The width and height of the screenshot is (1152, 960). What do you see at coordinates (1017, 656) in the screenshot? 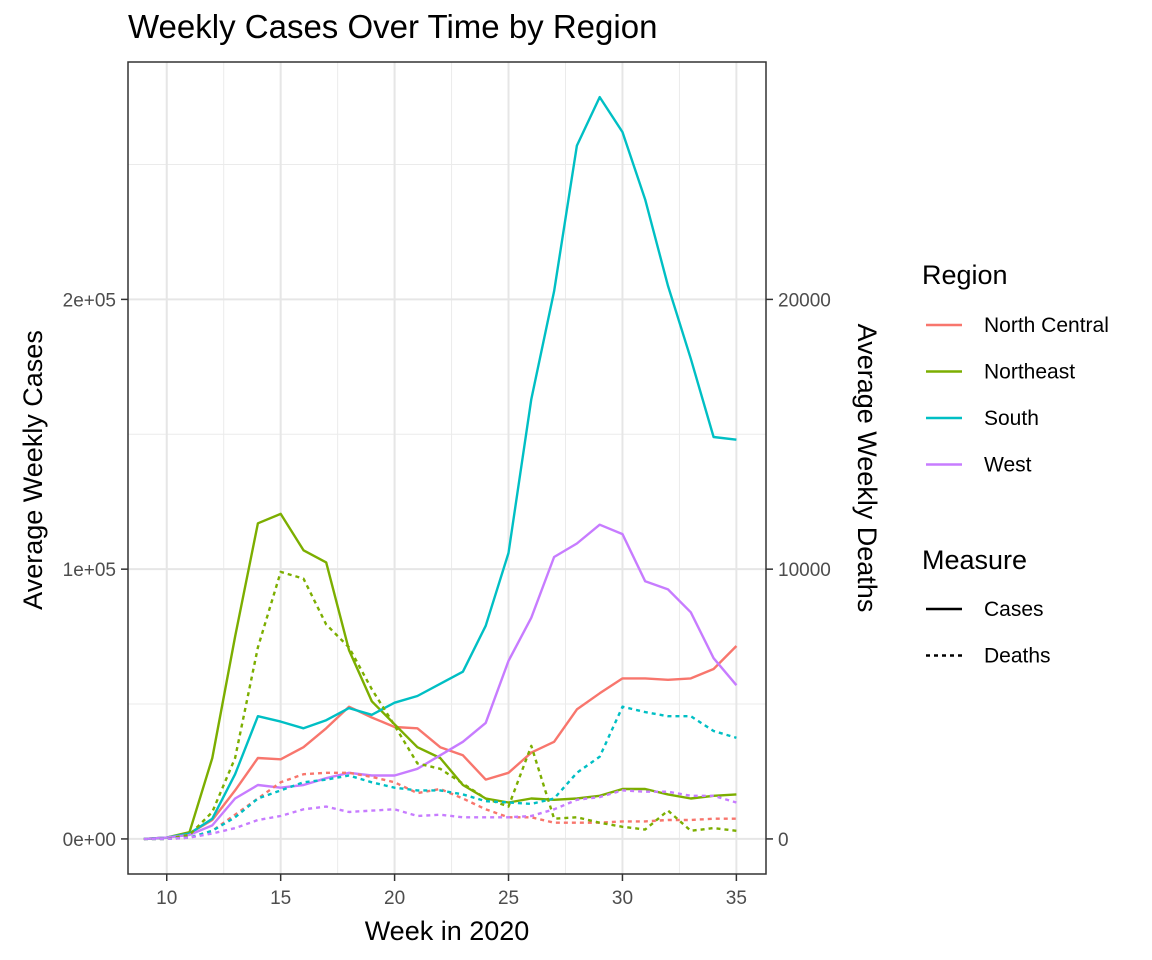
I see `legend-label-deaths: Deaths` at bounding box center [1017, 656].